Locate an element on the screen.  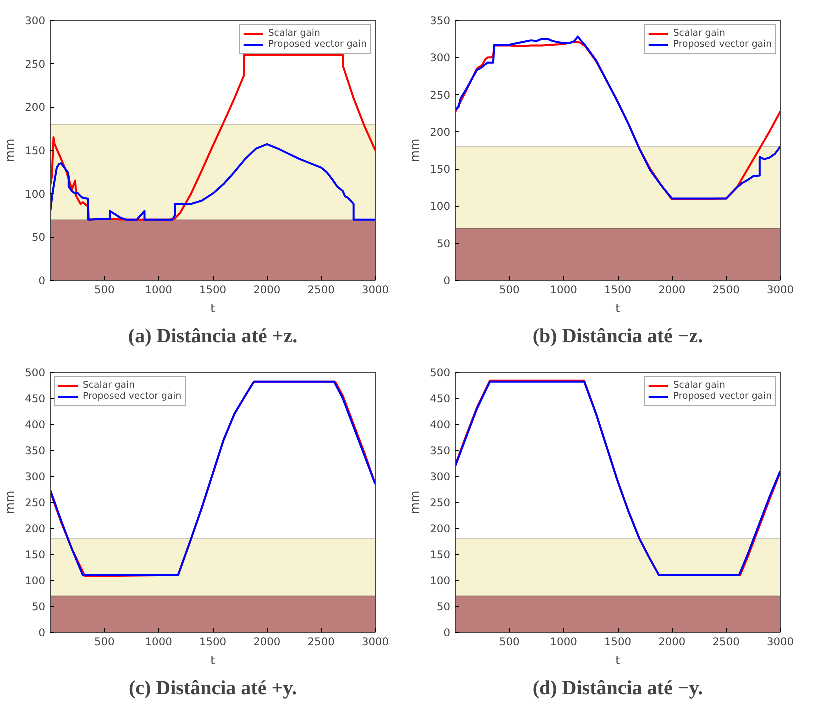
text: (b) Distância até −z. is located at coordinates (618, 337).